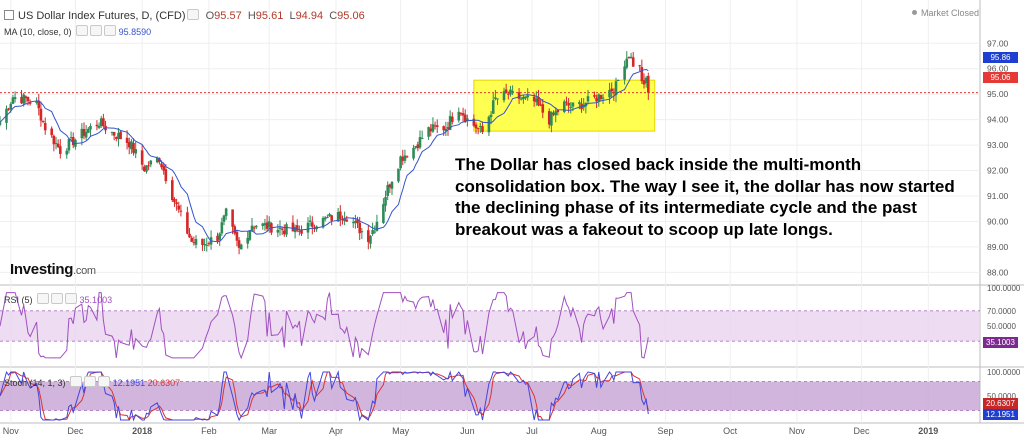 The width and height of the screenshot is (1024, 442). I want to click on rsi-close-icon, so click(71, 298).